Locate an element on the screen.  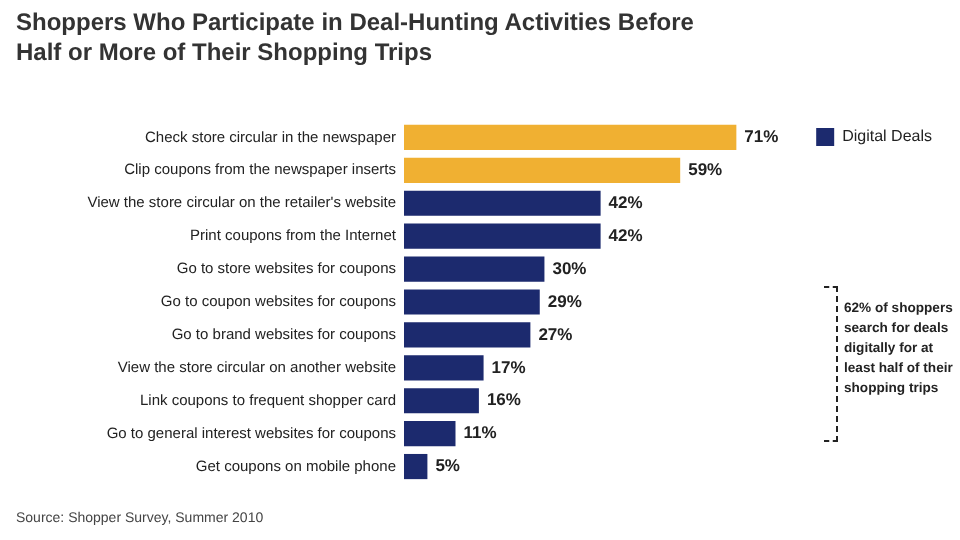
data-label: 17% is located at coordinates (509, 366).